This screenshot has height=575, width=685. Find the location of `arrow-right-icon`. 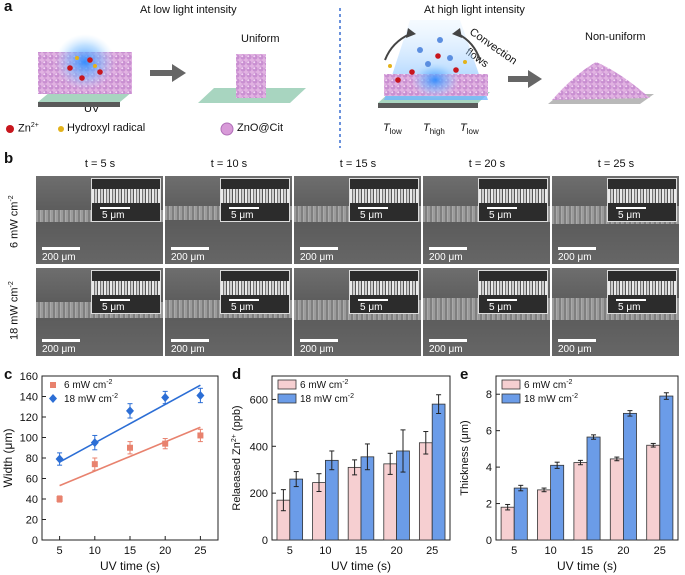

arrow-right-icon is located at coordinates (168, 73).